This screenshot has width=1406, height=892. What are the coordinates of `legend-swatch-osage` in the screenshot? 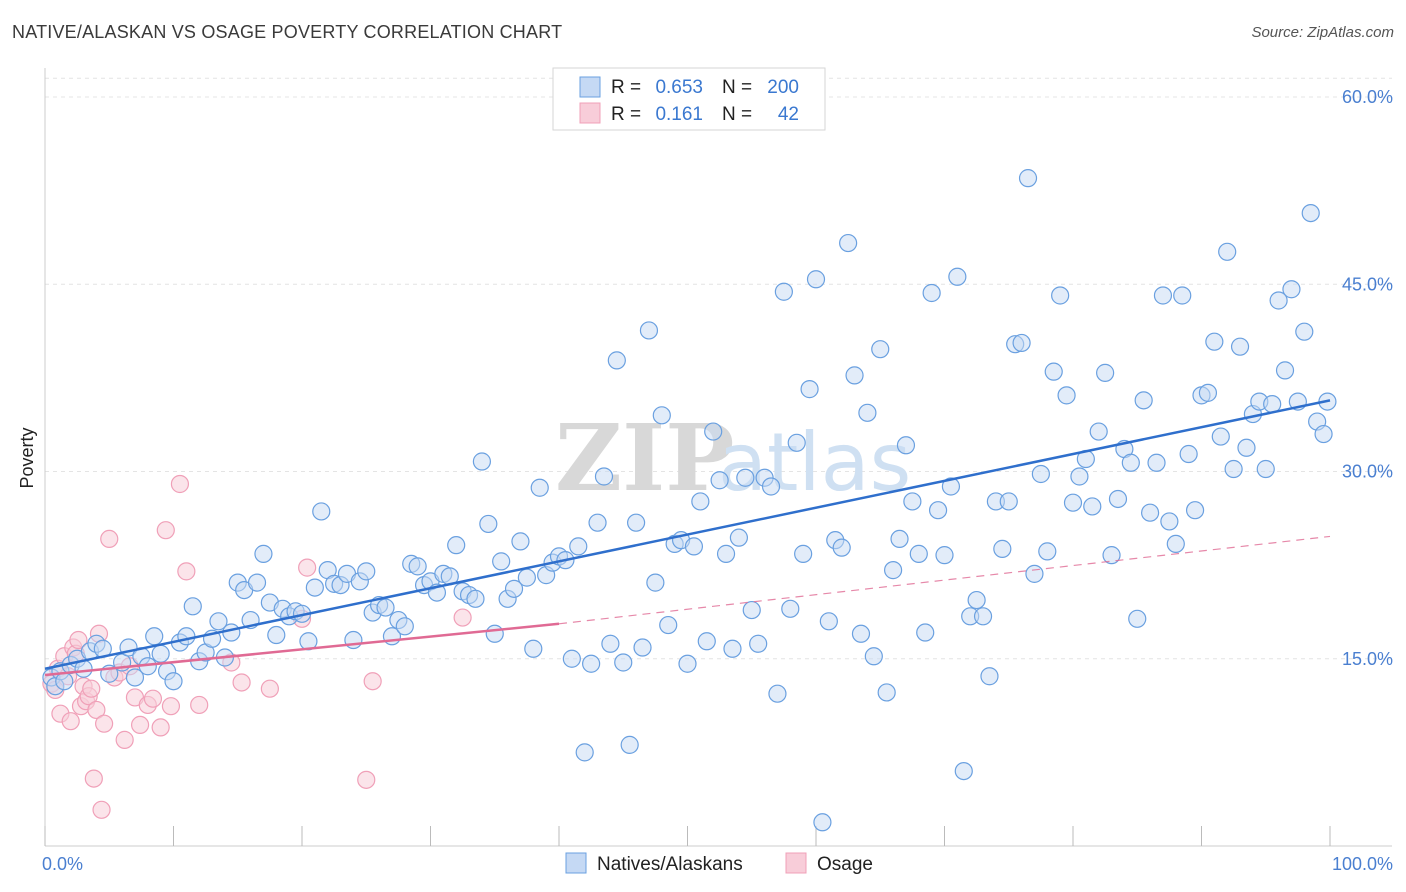 It's located at (590, 113).